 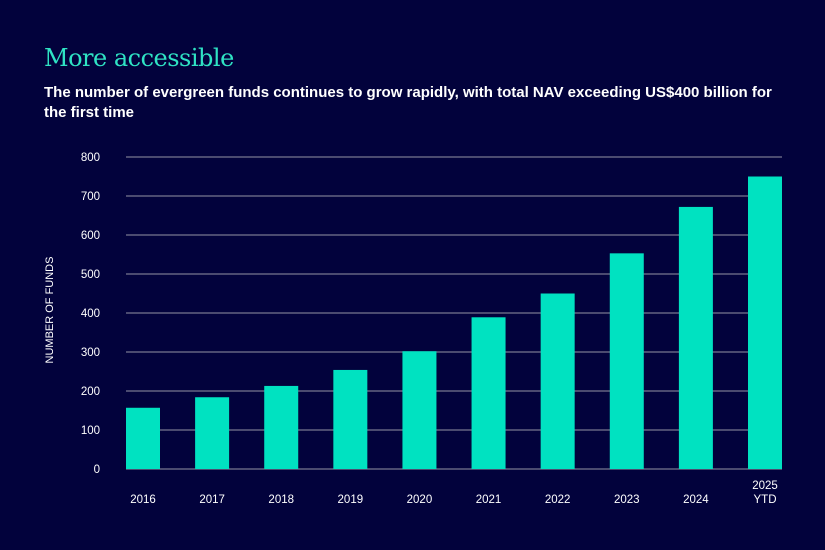 I want to click on x-tick-label: 2018, so click(x=281, y=500).